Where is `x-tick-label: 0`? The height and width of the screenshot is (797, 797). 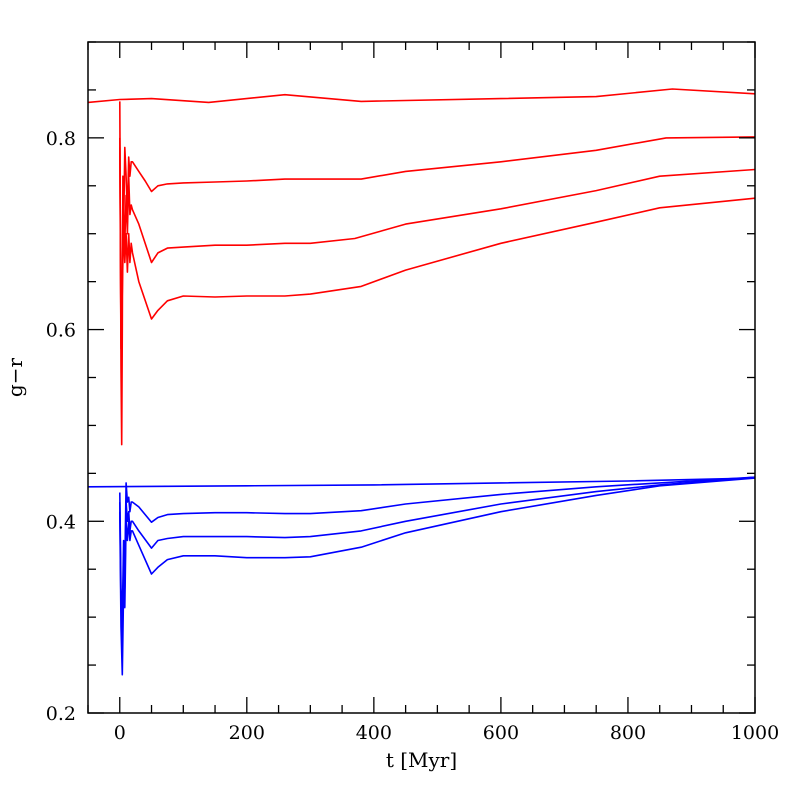 x-tick-label: 0 is located at coordinates (120, 733).